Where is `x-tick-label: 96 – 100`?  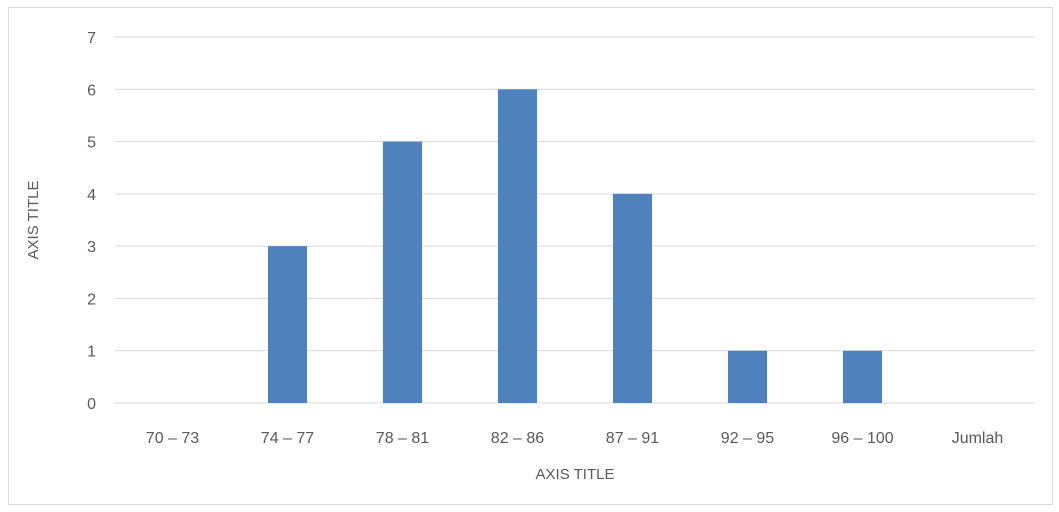 x-tick-label: 96 – 100 is located at coordinates (862, 438).